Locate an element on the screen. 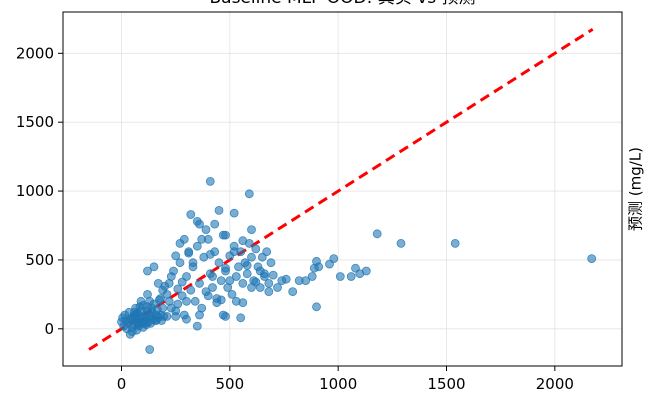 This screenshot has width=651, height=402. x-axis-ticks: 0 500 1000 1500 2000 is located at coordinates (345, 379).